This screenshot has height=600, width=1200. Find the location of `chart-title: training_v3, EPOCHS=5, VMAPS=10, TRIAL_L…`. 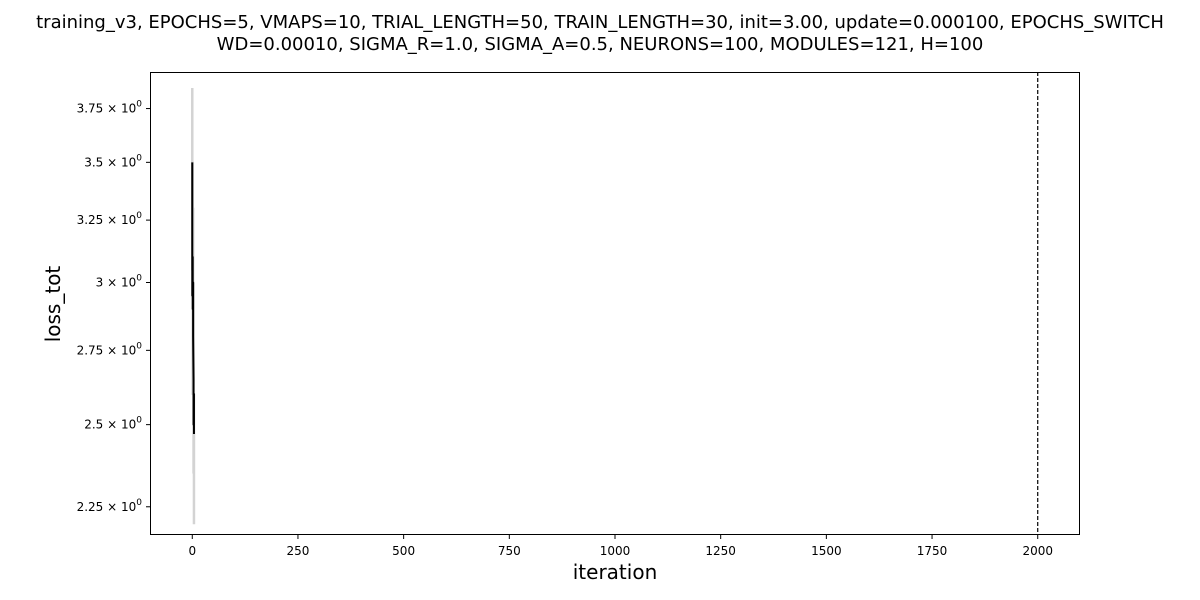

chart-title: training_v3, EPOCHS=5, VMAPS=10, TRIAL_L… is located at coordinates (600, 33).